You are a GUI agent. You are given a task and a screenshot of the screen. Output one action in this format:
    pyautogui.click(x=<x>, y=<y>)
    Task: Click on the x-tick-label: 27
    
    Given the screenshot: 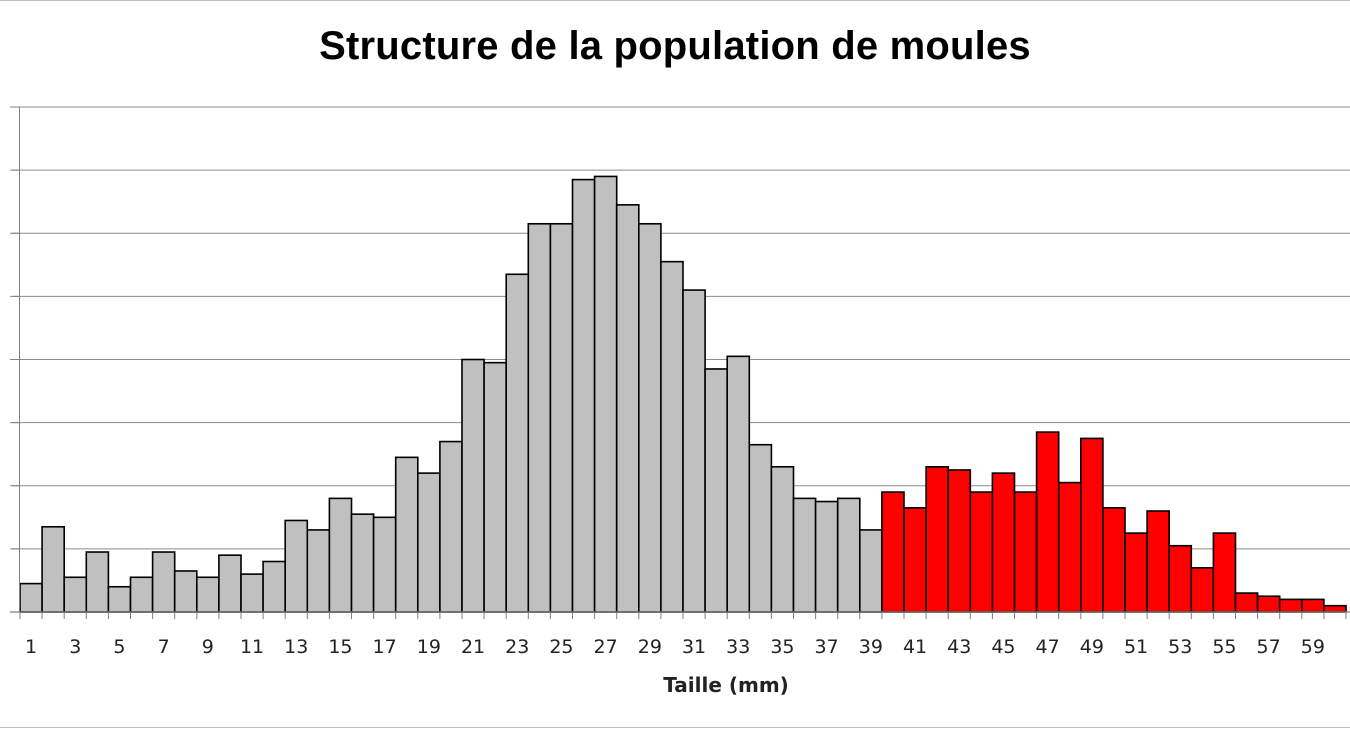 What is the action you would take?
    pyautogui.click(x=606, y=647)
    